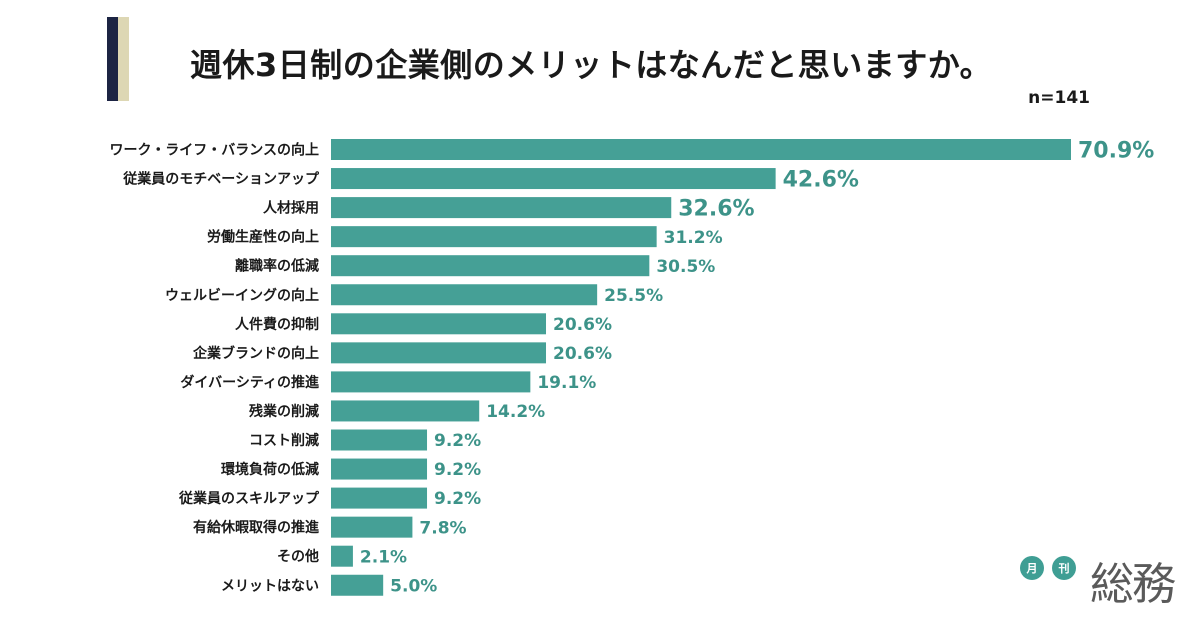 This screenshot has width=1200, height=628. What do you see at coordinates (693, 238) in the screenshot?
I see `value-label: 31.2%` at bounding box center [693, 238].